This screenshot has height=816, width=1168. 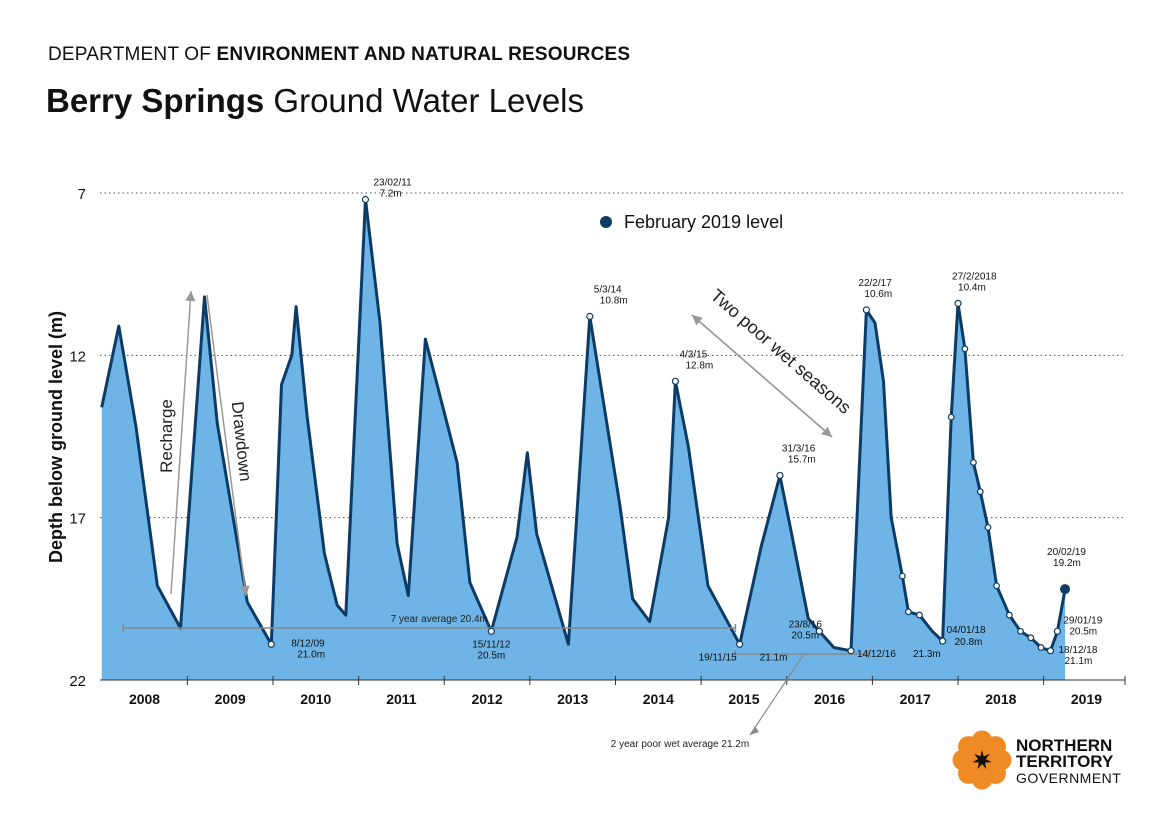 I want to click on ytick-label-22: 22, so click(x=77, y=681).